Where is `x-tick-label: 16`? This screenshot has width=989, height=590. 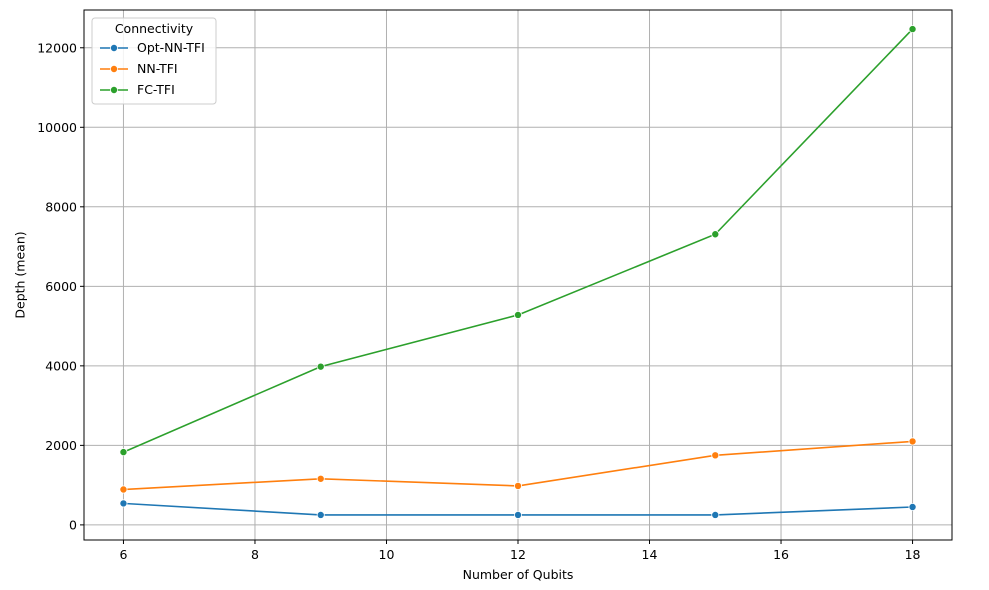 x-tick-label: 16 is located at coordinates (781, 554).